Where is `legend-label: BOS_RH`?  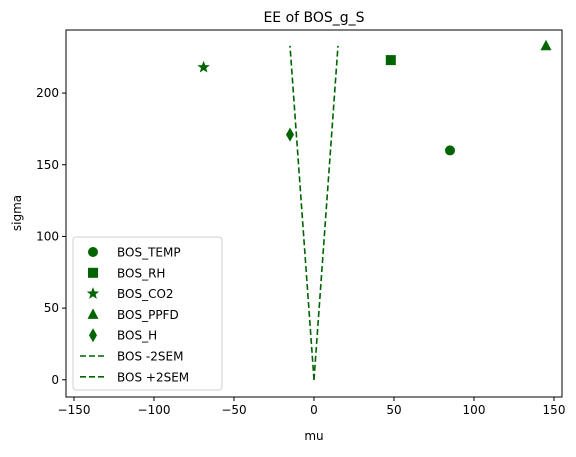 legend-label: BOS_RH is located at coordinates (141, 273).